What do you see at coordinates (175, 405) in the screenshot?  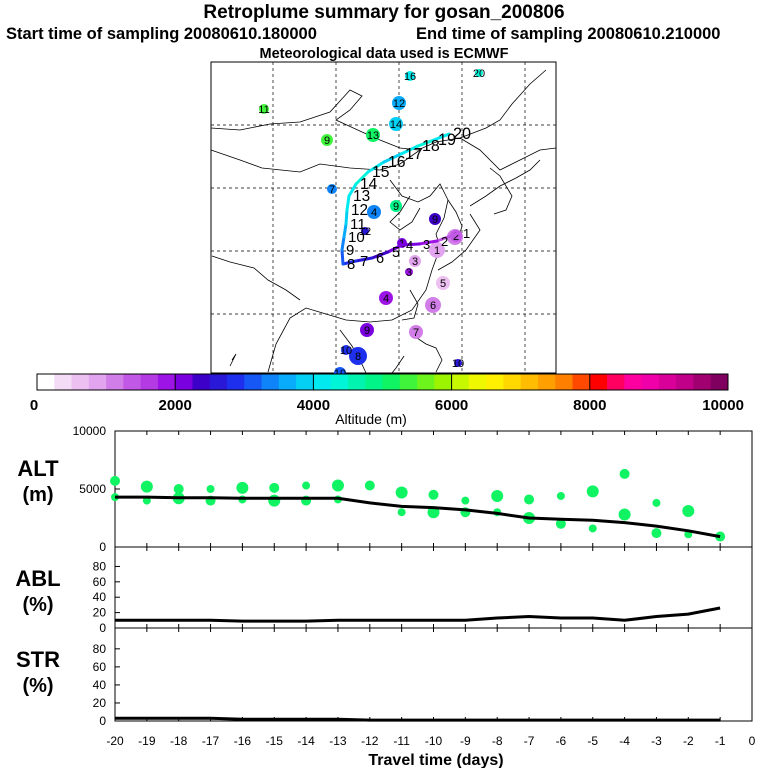 I see `colorbar-tick-label: 2000` at bounding box center [175, 405].